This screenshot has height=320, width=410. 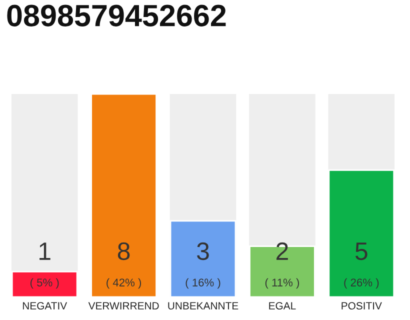 I want to click on x-tick-label: NEGATIV, so click(x=45, y=306).